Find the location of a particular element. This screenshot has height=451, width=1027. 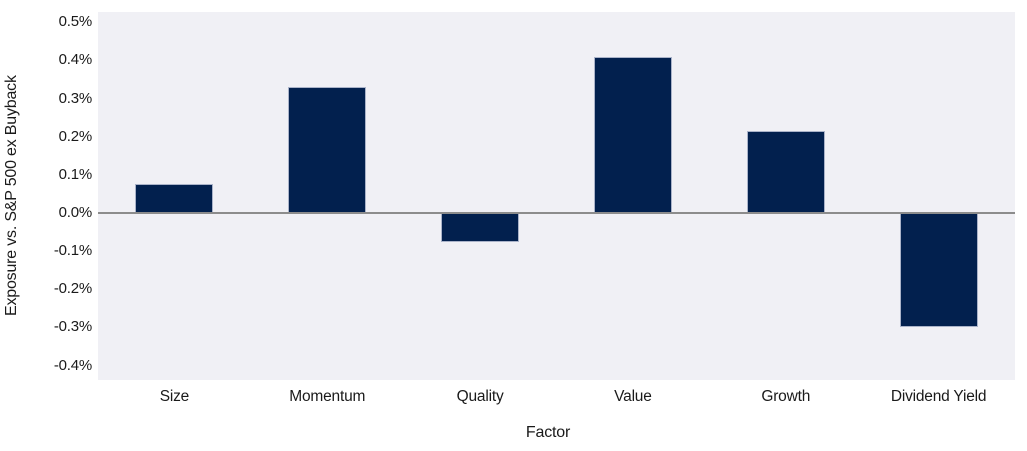

bar-momentum is located at coordinates (327, 150).